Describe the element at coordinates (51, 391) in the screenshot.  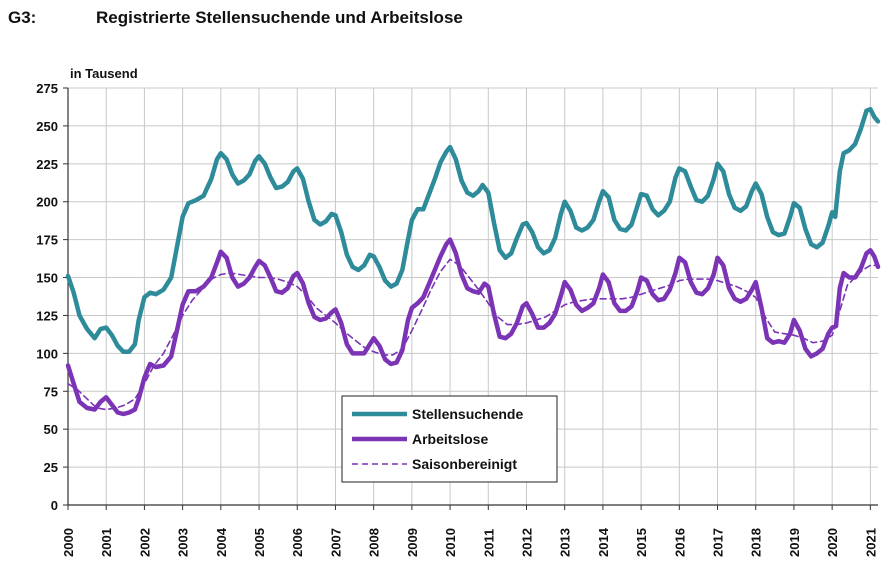
I see `y-tick-label: 75` at that location.